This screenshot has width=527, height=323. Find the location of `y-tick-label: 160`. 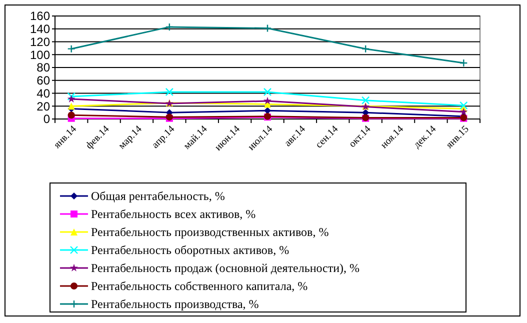

y-tick-label: 160 is located at coordinates (40, 16).